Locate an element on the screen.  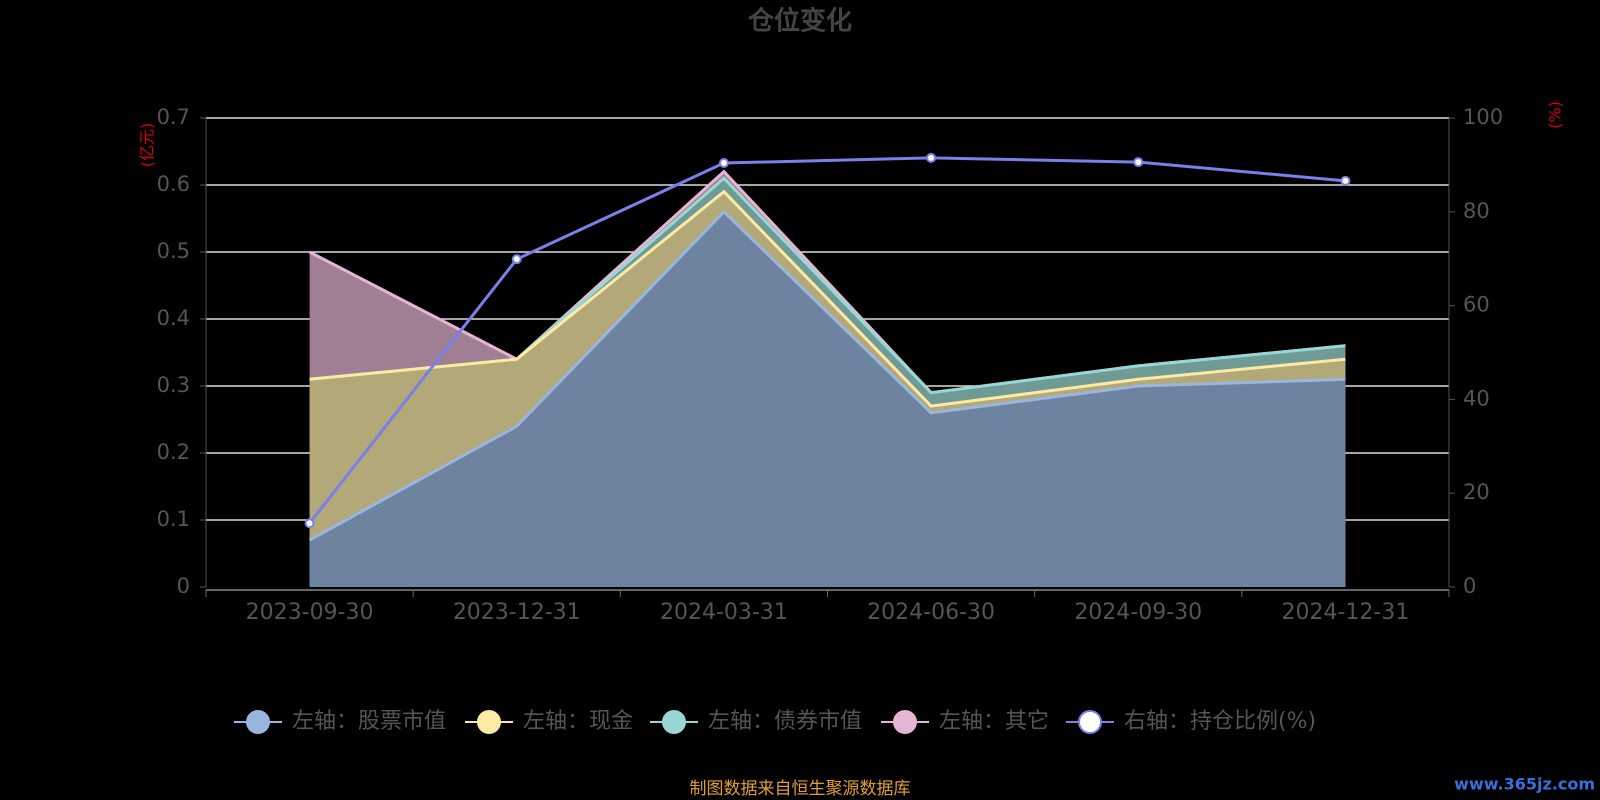
x-tick-label: 2023-09-30 is located at coordinates (310, 612).